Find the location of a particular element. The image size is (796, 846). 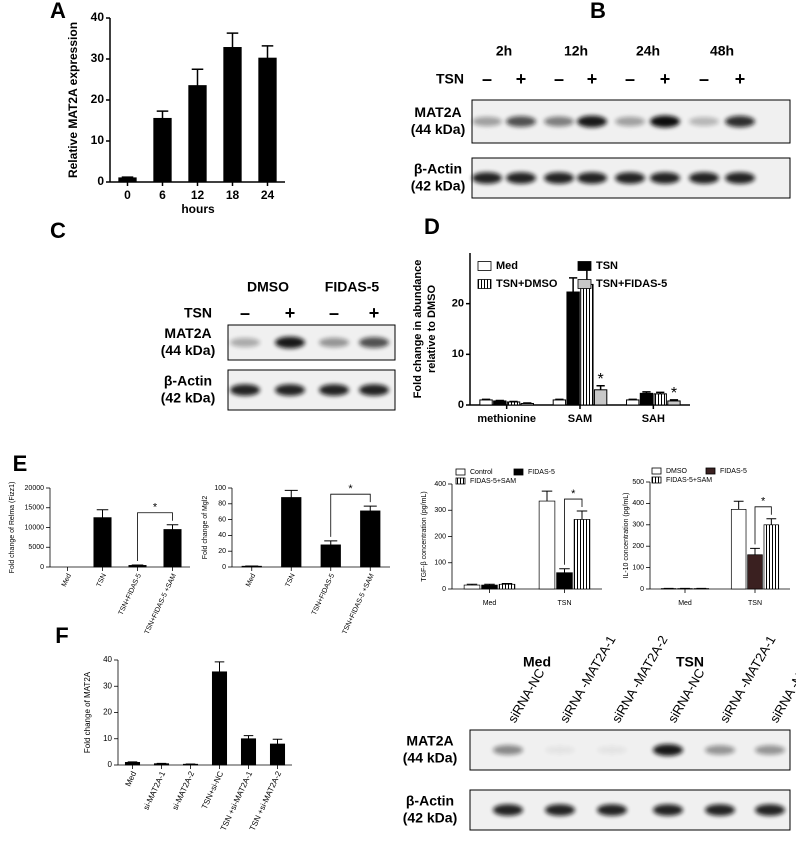

y-tick-label: 20 is located at coordinates (98, 99).